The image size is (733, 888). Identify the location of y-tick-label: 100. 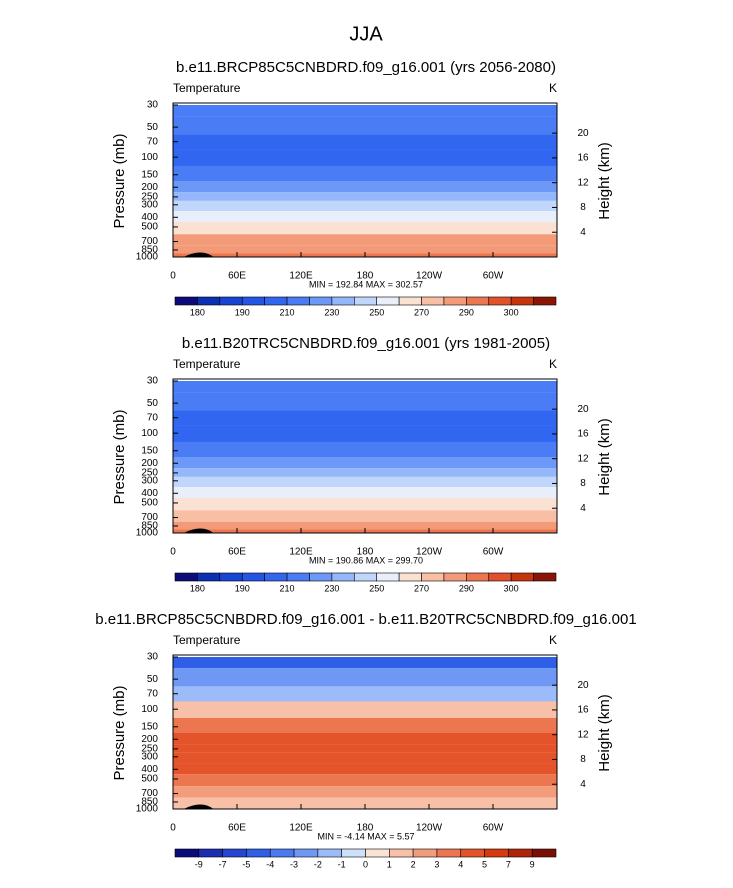
(149, 157).